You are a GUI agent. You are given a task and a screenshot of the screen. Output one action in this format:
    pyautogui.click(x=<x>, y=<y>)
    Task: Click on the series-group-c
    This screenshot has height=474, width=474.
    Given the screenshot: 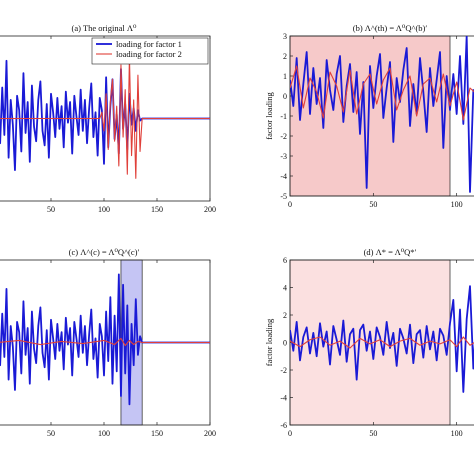 What is the action you would take?
    pyautogui.click(x=105, y=339)
    